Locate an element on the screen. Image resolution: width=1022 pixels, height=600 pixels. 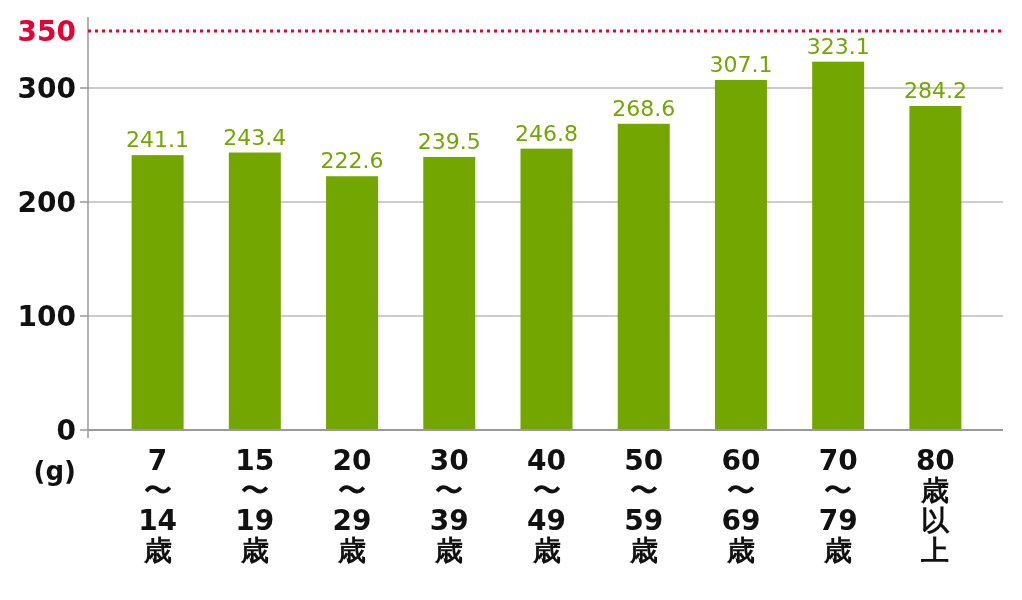
data-label: 323.1 is located at coordinates (838, 46).